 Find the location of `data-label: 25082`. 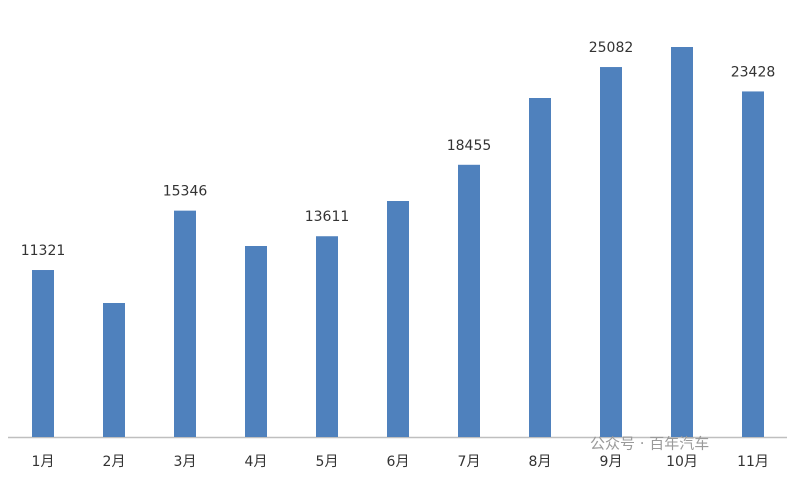

data-label: 25082 is located at coordinates (611, 48).